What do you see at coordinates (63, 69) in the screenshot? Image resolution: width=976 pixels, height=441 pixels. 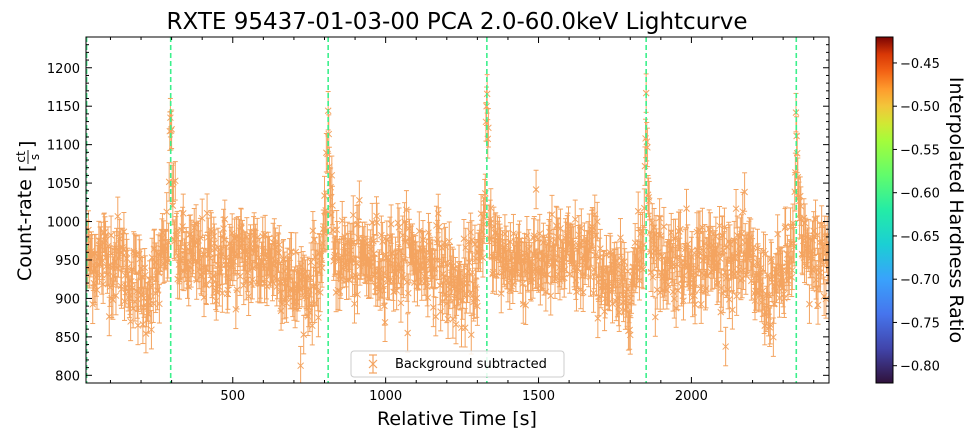 I see `y-tick-label: 1200` at bounding box center [63, 69].